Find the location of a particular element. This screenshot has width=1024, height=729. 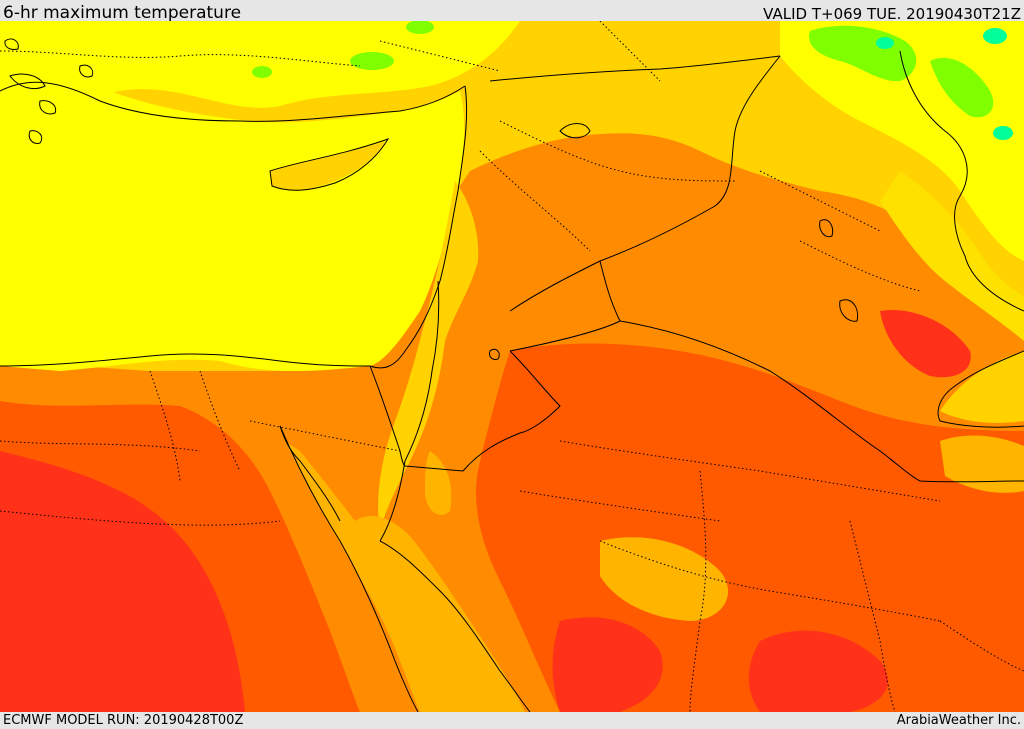

coast-gulf is located at coordinates (980, 389).